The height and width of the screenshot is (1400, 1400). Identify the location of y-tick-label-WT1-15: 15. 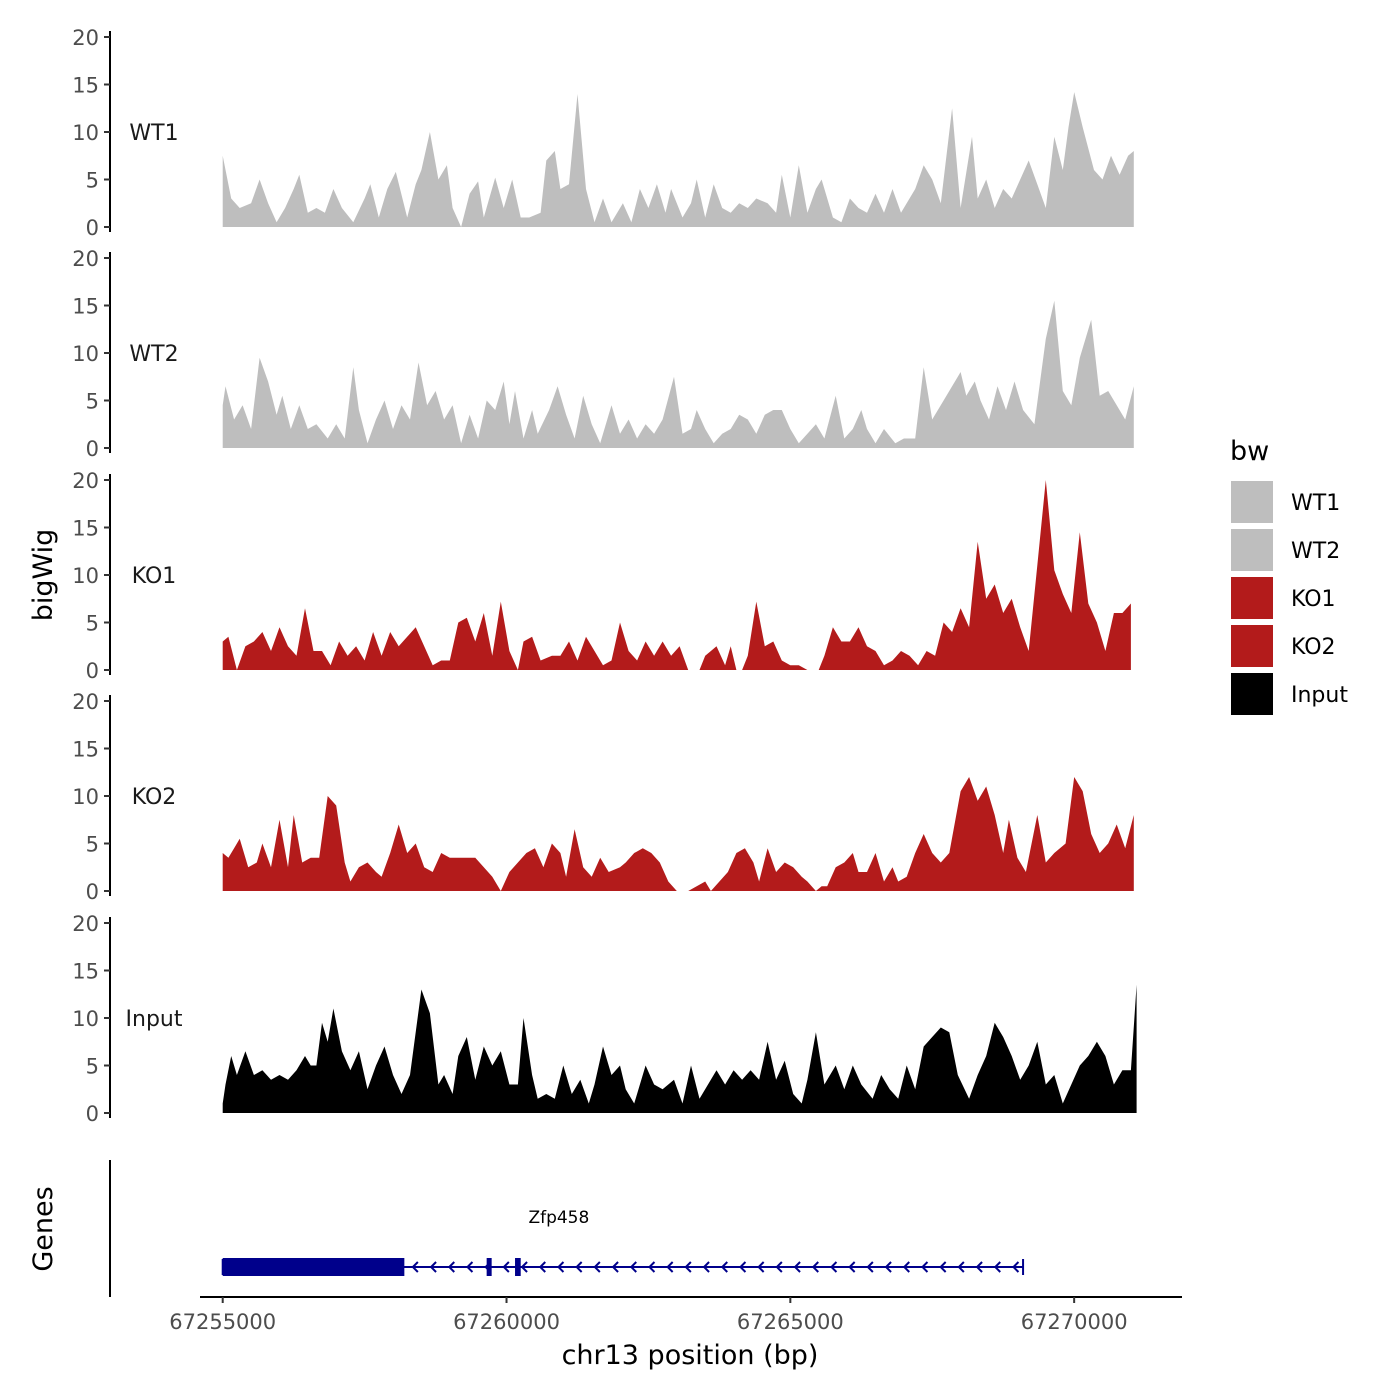
(85, 86).